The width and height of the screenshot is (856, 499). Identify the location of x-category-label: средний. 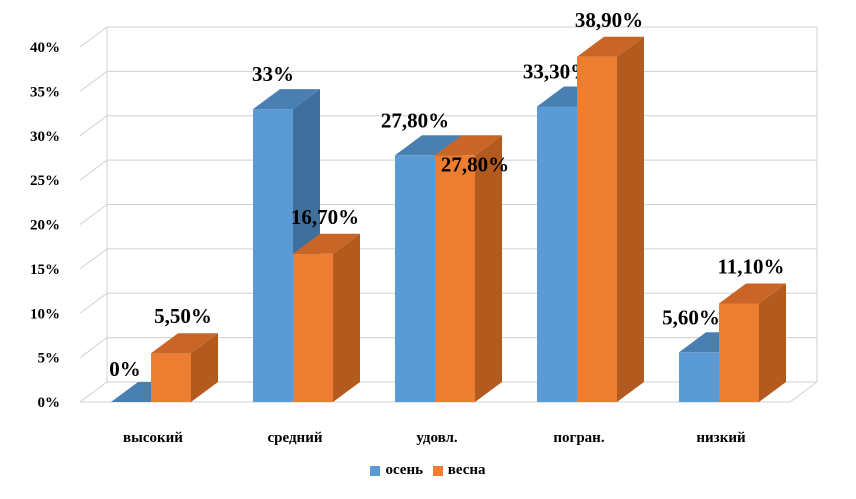
(295, 438).